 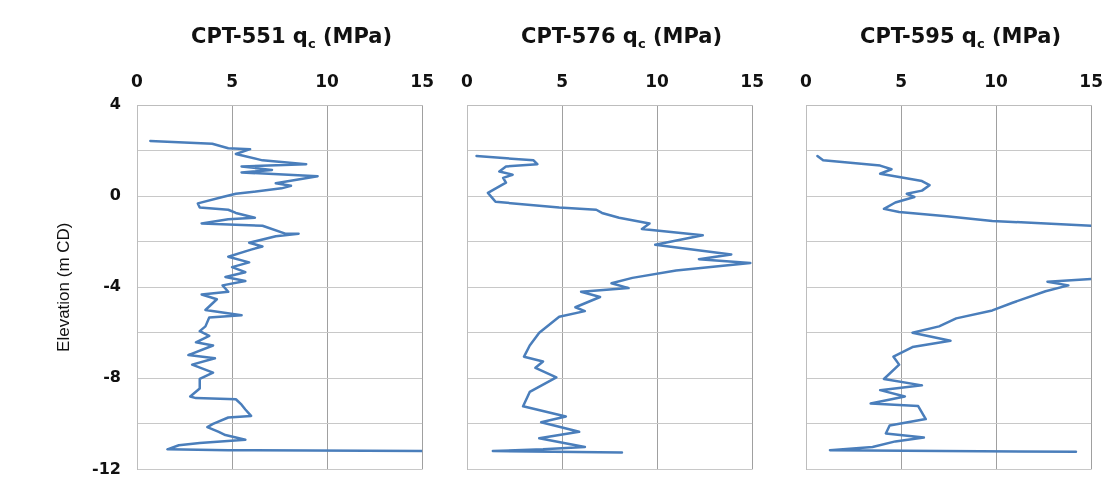 I want to click on chart-title: CPT-576 q$_{c}$ (MPa), so click(x=621, y=38).